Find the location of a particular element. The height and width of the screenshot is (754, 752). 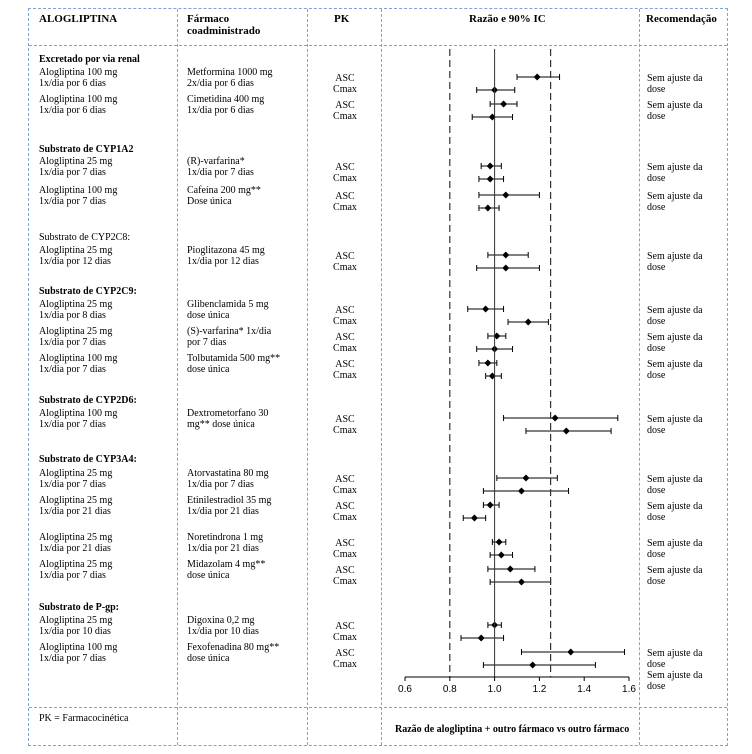

coadministered-drug: Dextrometorfano 30 is located at coordinates (228, 413).